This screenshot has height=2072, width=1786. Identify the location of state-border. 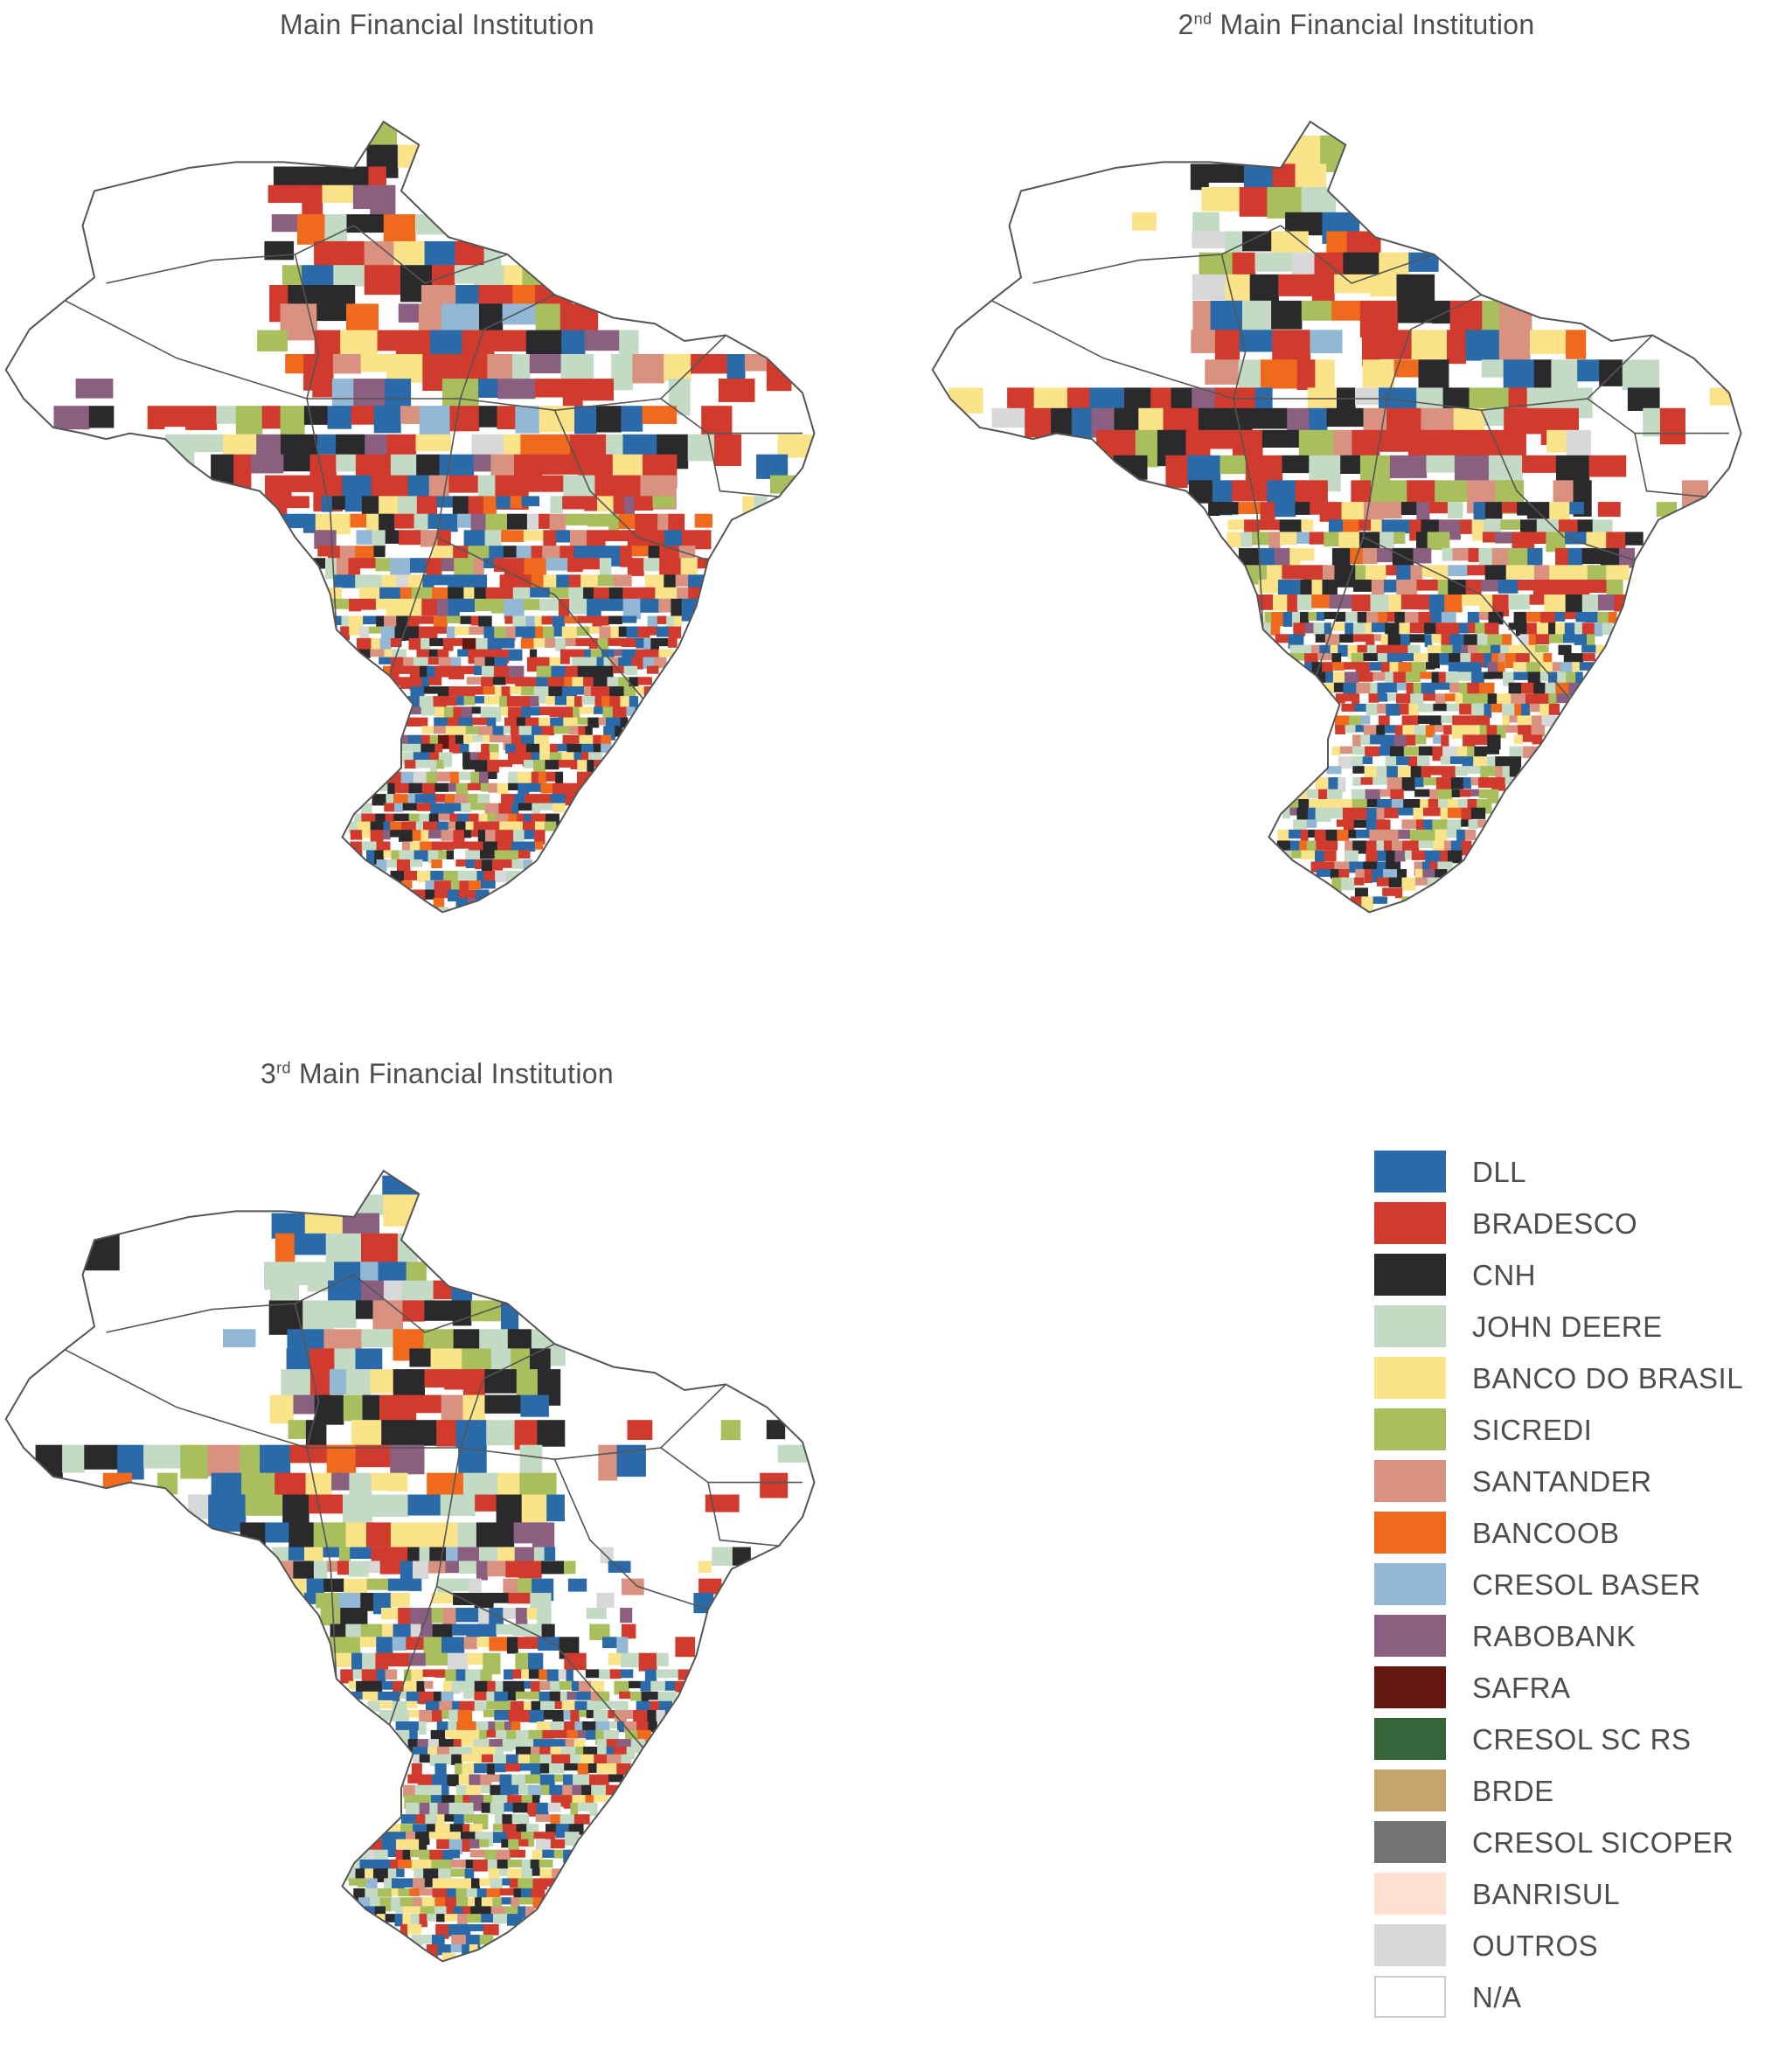
(540, 1667).